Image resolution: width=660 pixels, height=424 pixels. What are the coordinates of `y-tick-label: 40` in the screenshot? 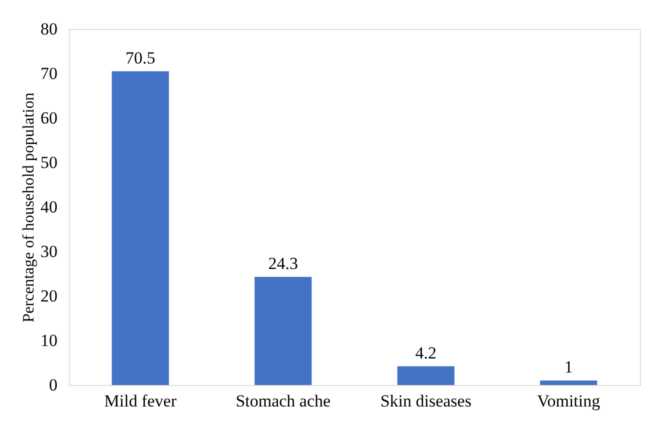 It's located at (49, 207).